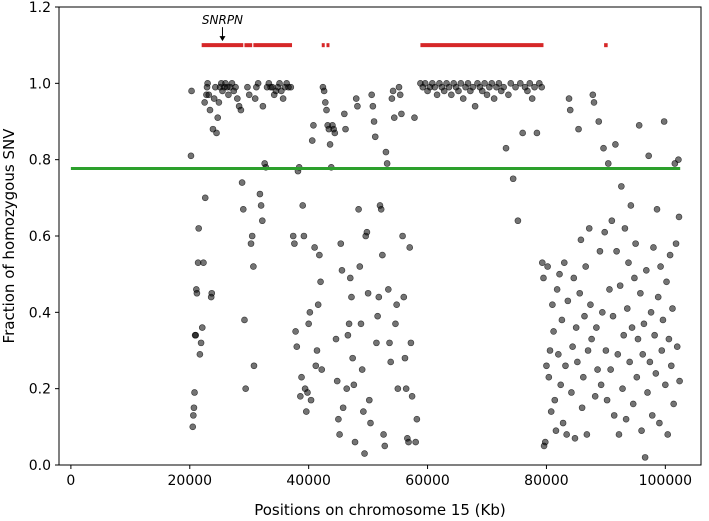 This screenshot has width=709, height=521. What do you see at coordinates (546, 481) in the screenshot?
I see `x-tick-label: 80000` at bounding box center [546, 481].